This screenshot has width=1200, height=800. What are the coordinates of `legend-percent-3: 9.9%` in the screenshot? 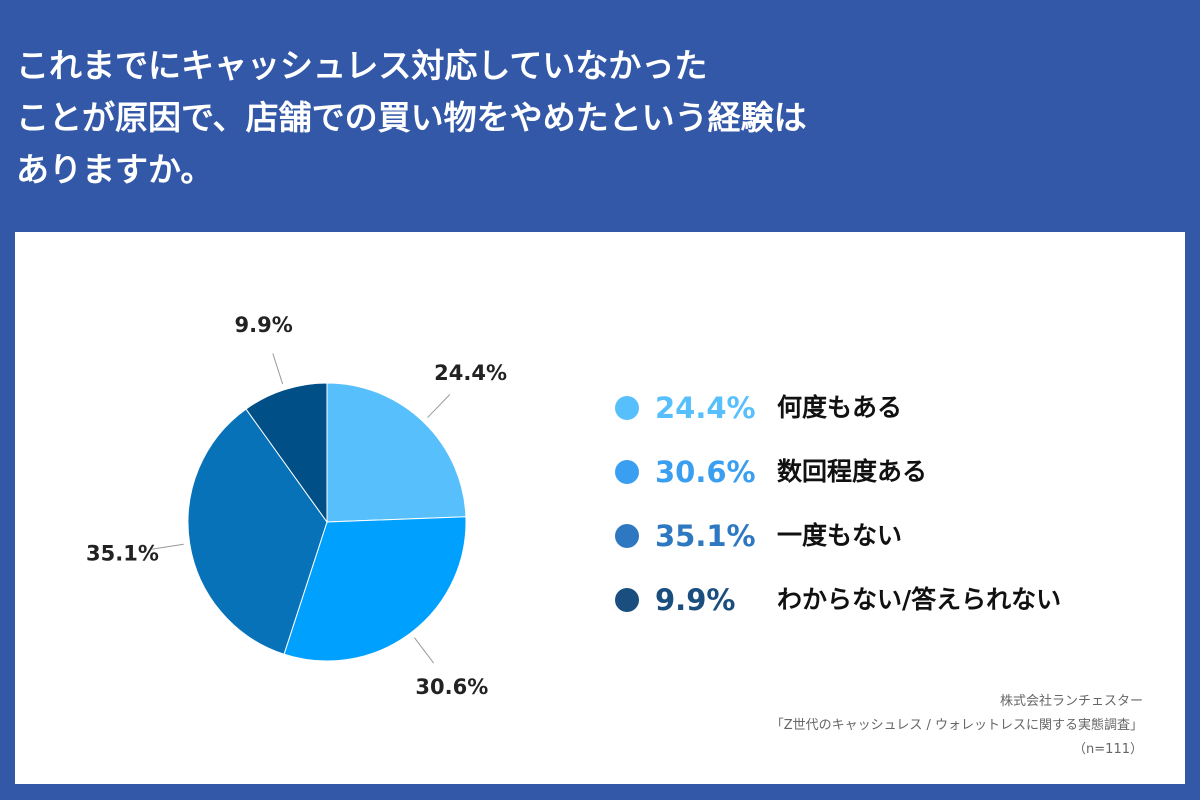 It's located at (695, 600).